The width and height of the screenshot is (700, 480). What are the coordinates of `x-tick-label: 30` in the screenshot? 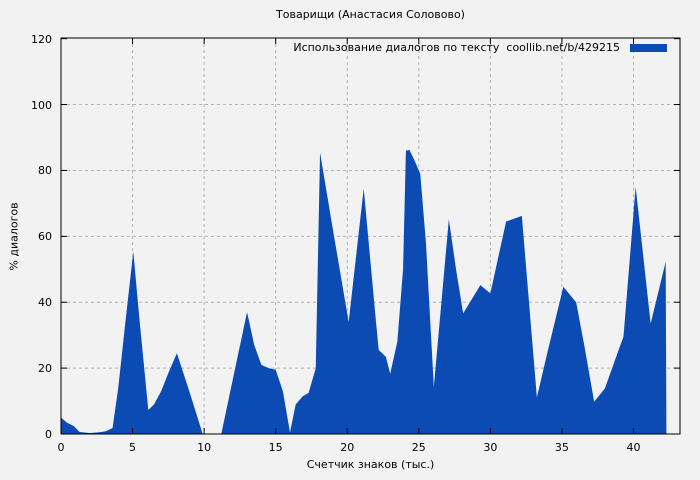 It's located at (490, 447).